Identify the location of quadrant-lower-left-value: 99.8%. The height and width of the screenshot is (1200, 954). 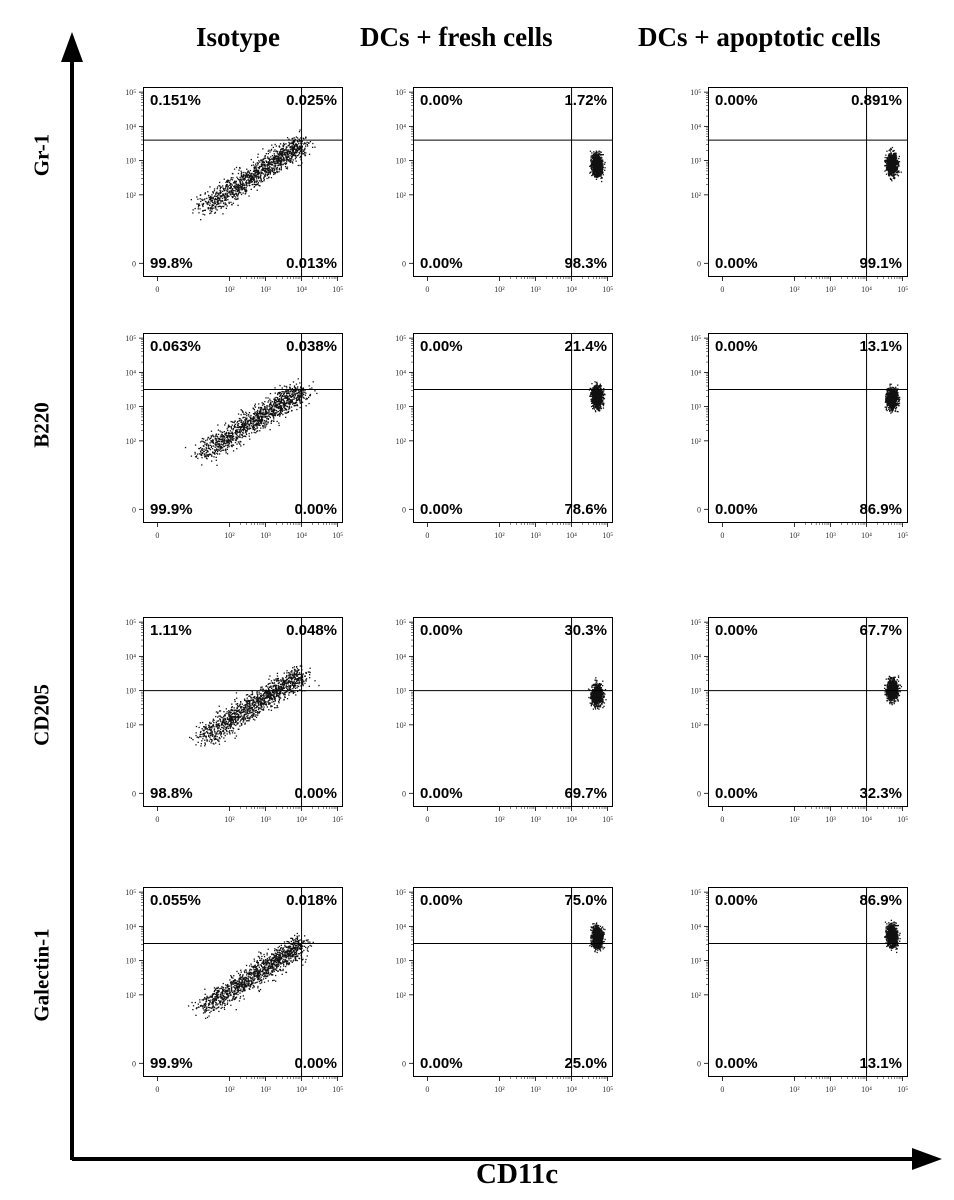
(171, 263).